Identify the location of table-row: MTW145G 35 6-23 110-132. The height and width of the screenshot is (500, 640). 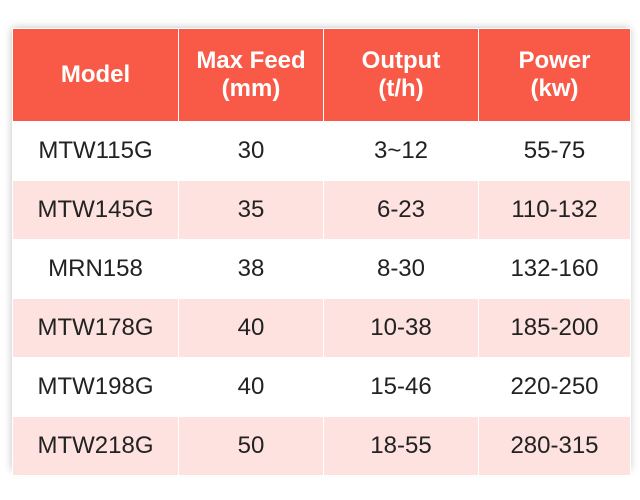
(321, 210).